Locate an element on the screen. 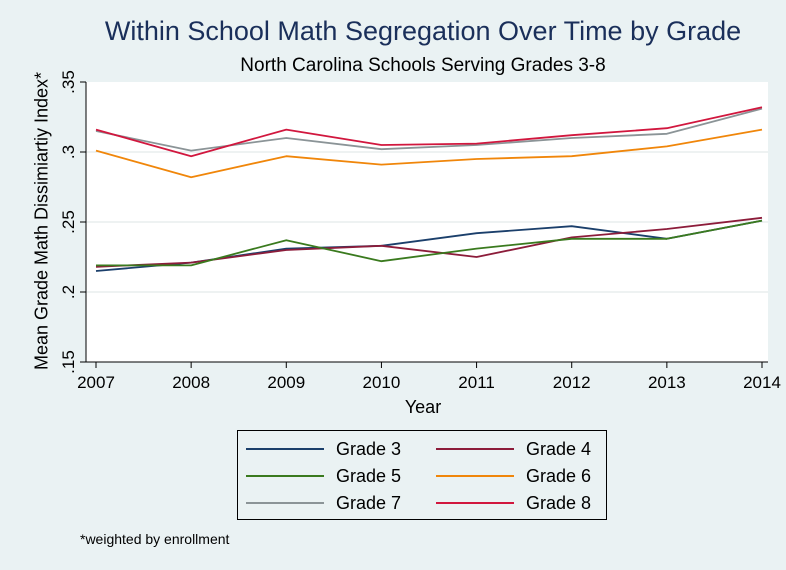  x-tick-label: 2009 is located at coordinates (286, 382).